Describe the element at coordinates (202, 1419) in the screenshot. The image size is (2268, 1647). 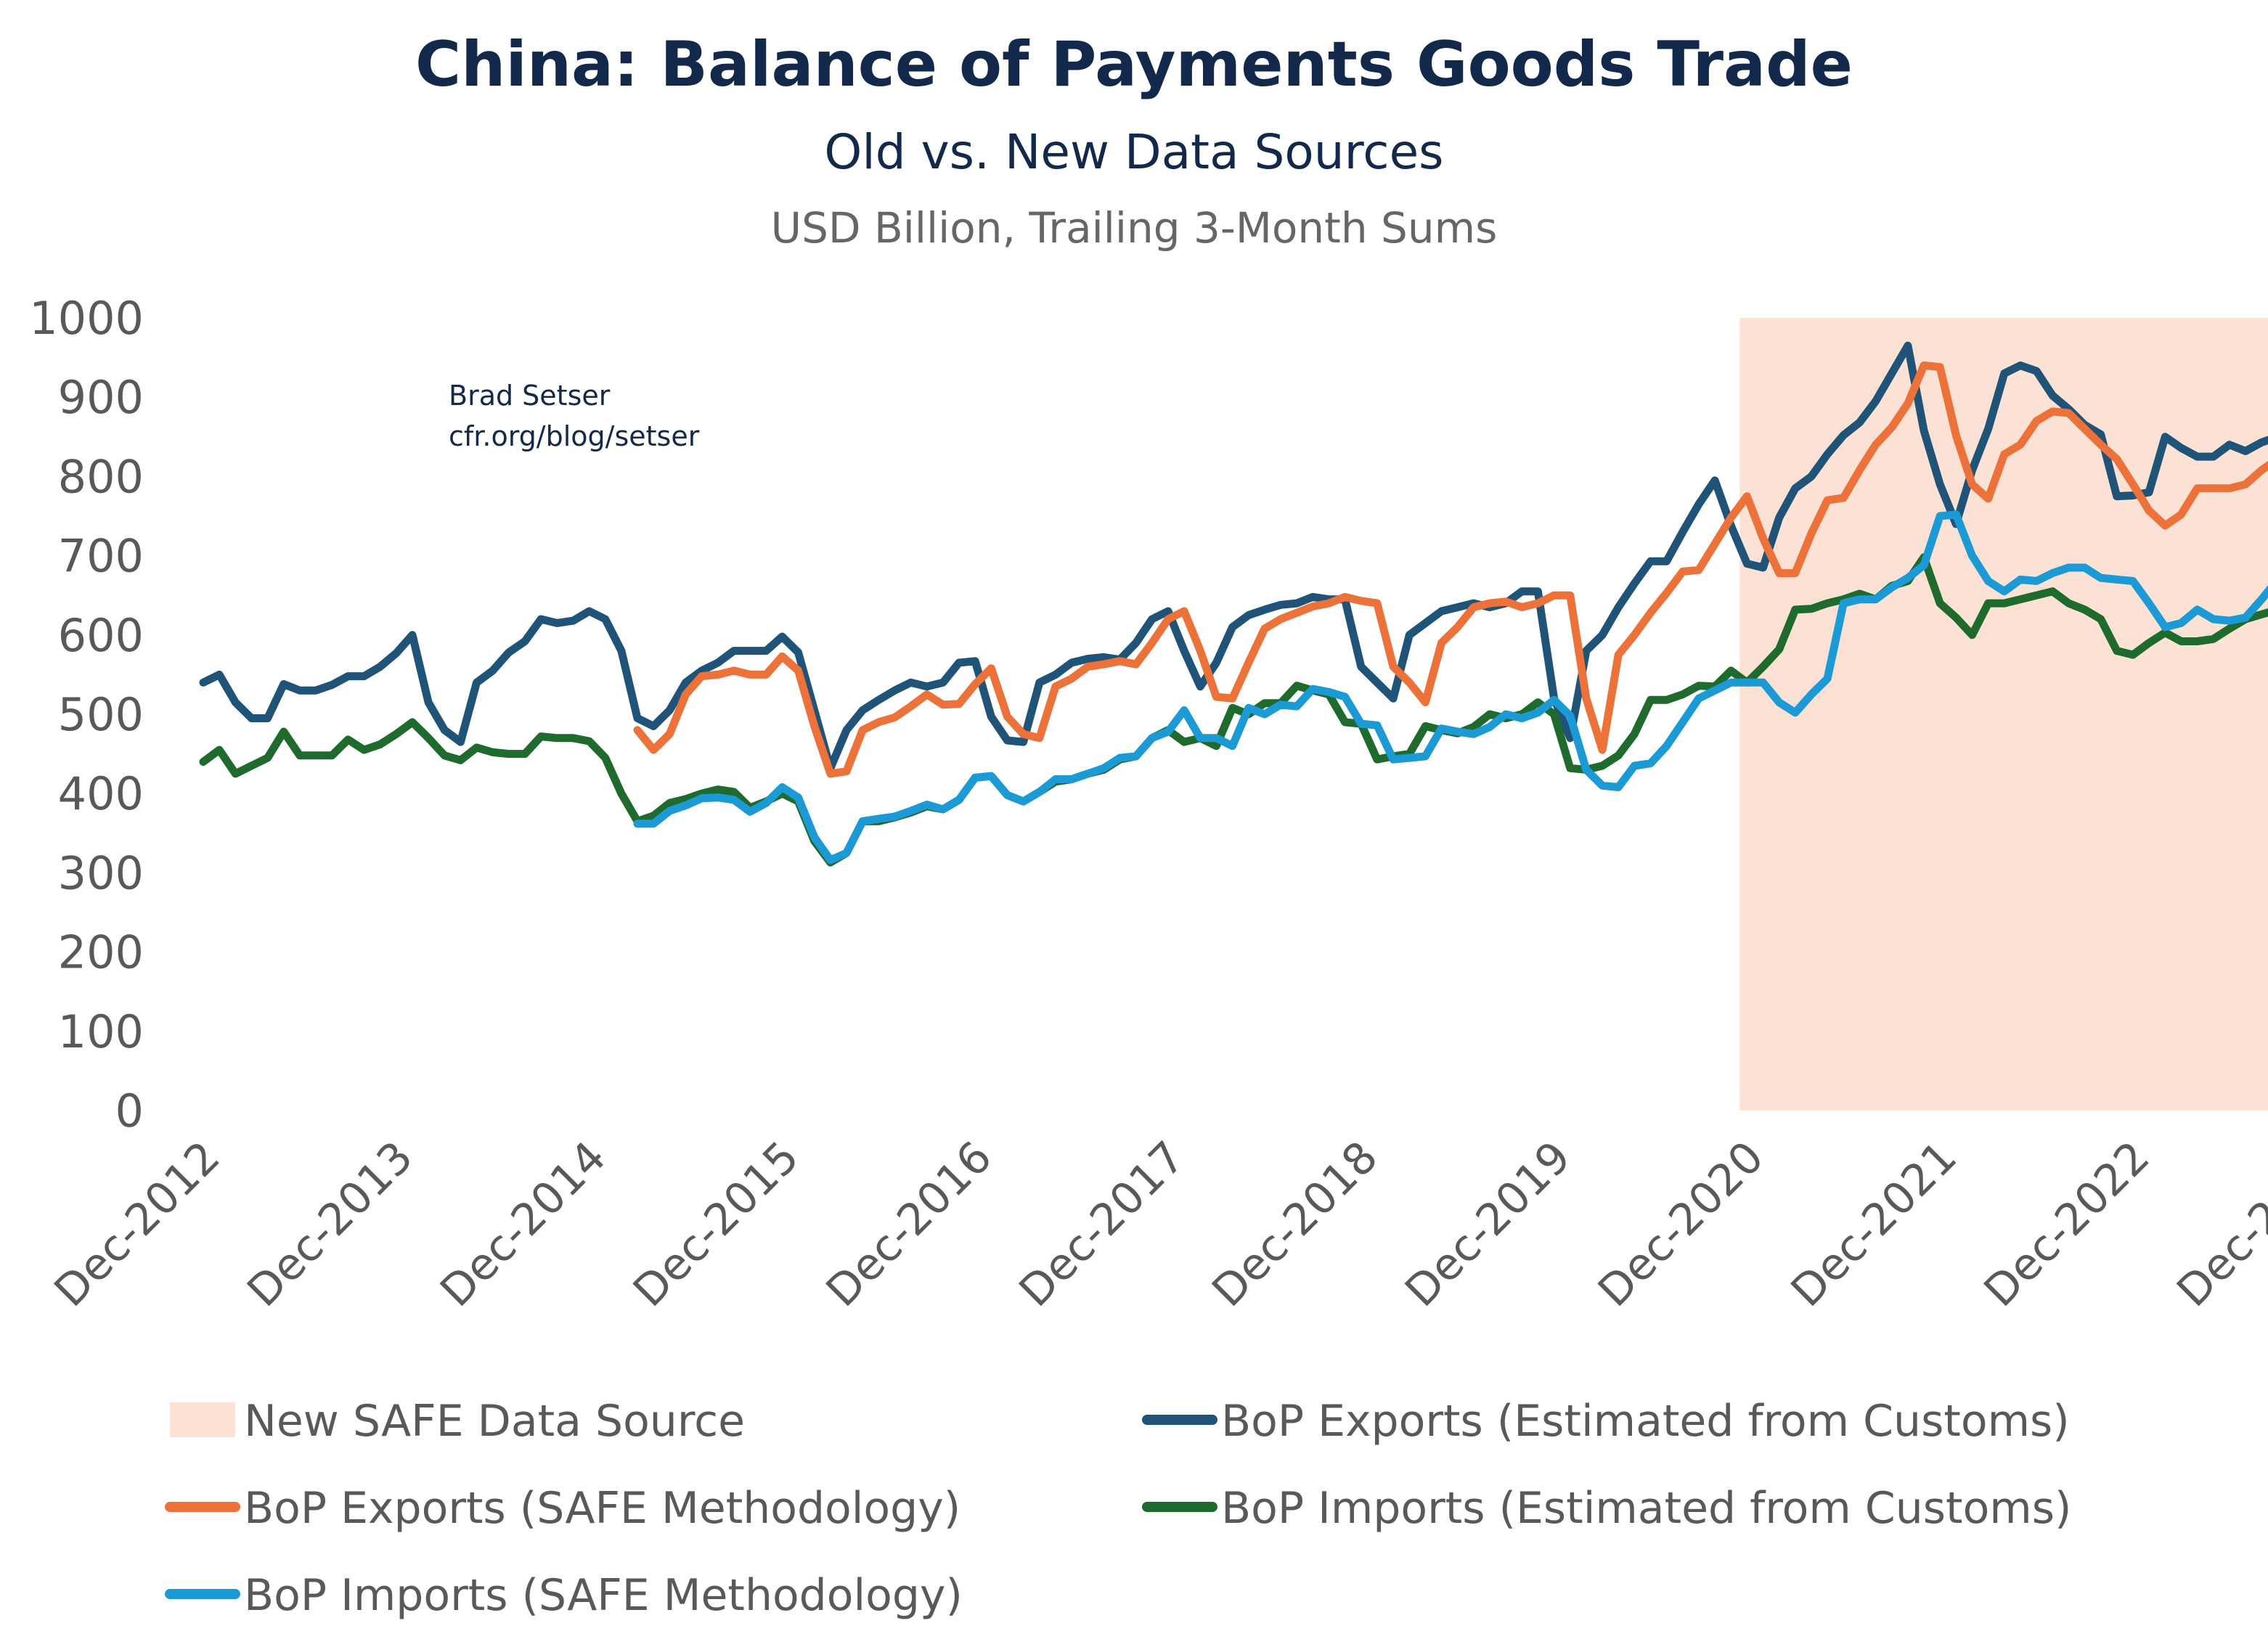
I see `legend-swatch-new-safe-data-source` at that location.